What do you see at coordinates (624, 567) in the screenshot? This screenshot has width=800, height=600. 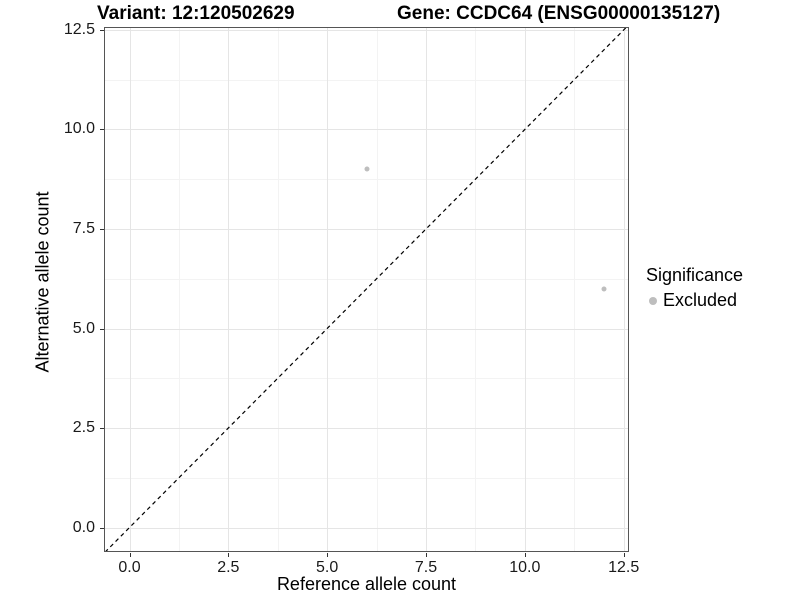 I see `x-tick-label: 12.5` at bounding box center [624, 567].